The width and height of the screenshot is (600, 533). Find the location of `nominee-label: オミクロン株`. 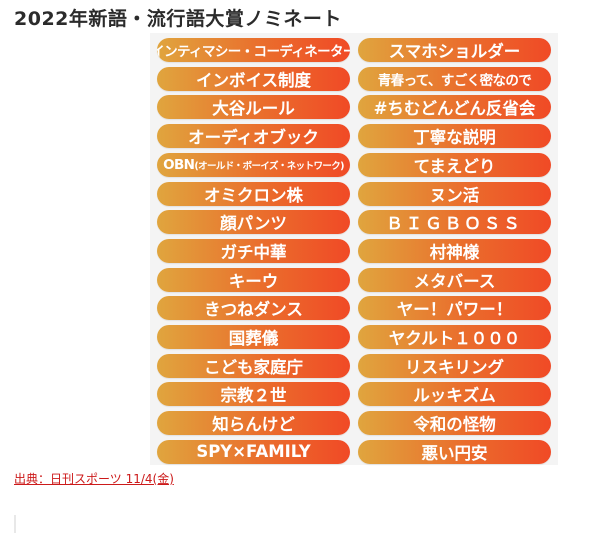

nominee-label: オミクロン株 is located at coordinates (253, 195).